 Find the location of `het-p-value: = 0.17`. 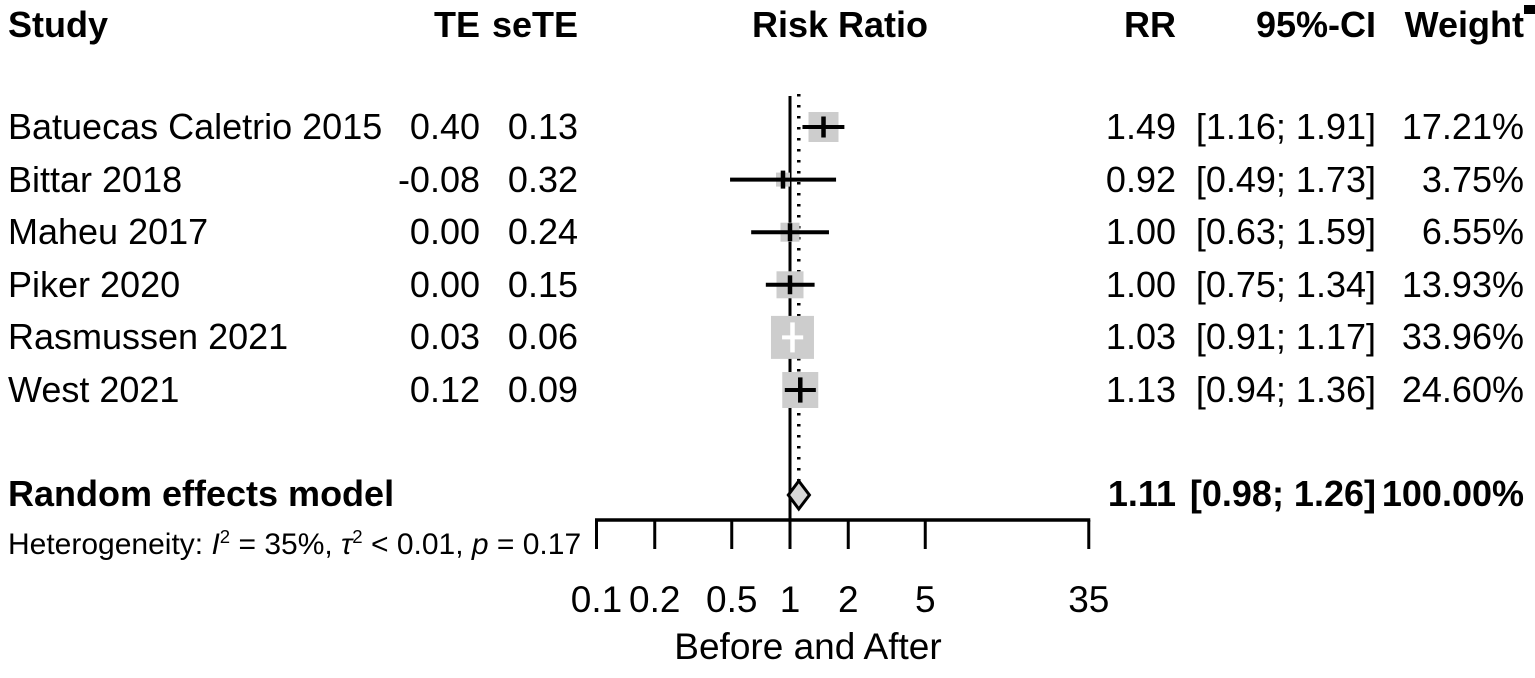

het-p-value: = 0.17 is located at coordinates (535, 544).